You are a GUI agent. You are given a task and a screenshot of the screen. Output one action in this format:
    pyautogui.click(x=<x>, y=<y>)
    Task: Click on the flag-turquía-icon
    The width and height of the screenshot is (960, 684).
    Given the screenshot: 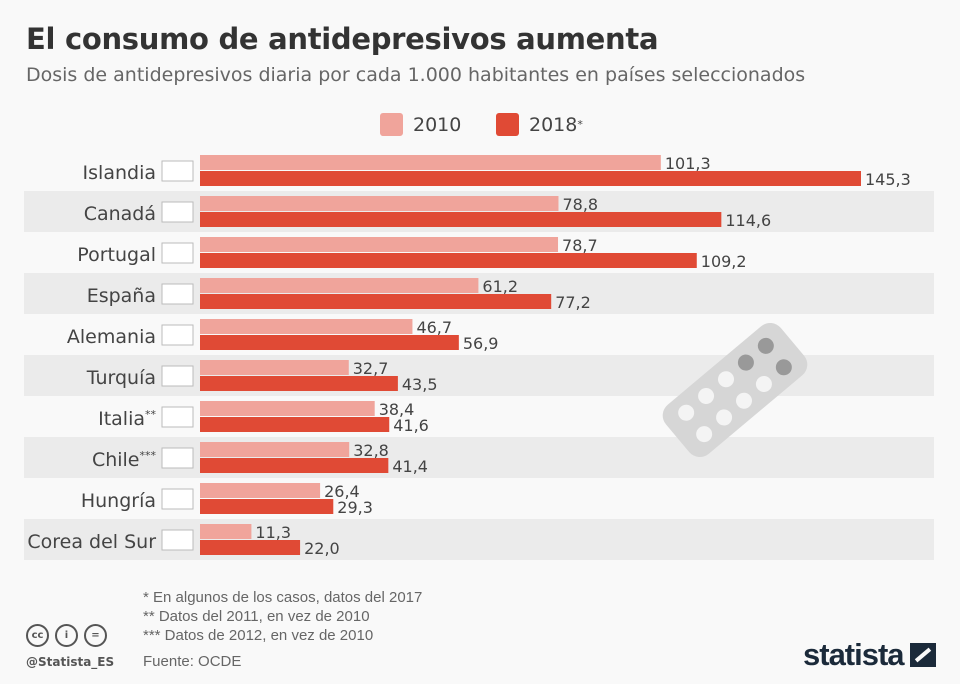 What is the action you would take?
    pyautogui.click(x=177, y=376)
    